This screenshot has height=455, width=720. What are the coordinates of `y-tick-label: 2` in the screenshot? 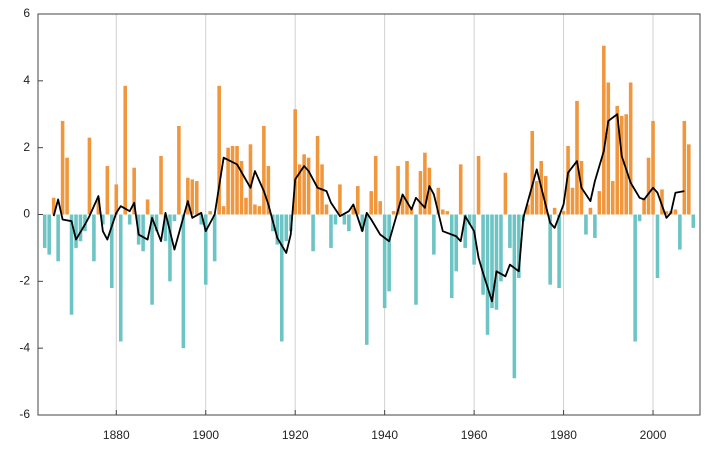 It's located at (26, 147).